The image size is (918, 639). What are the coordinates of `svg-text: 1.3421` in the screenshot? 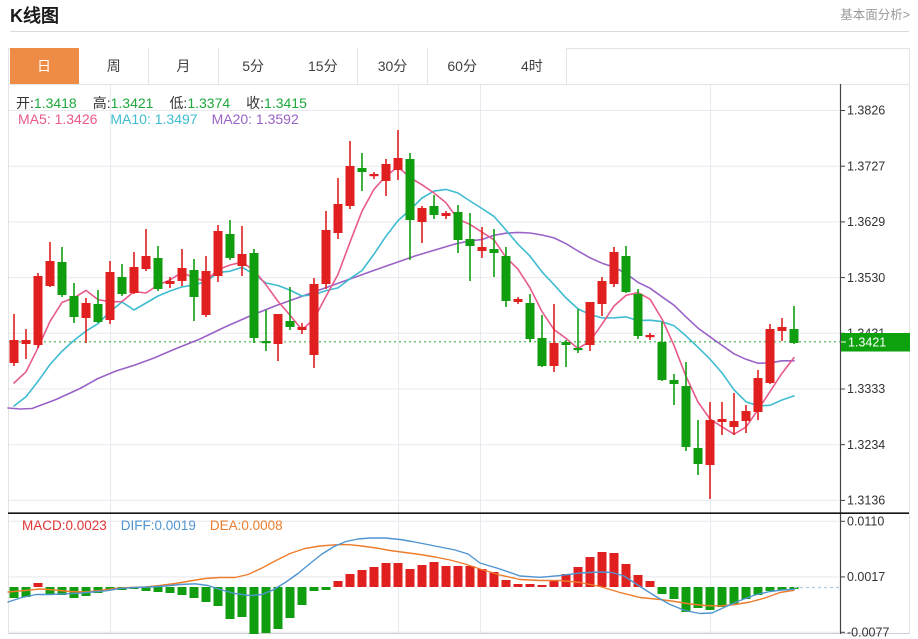 It's located at (867, 343).